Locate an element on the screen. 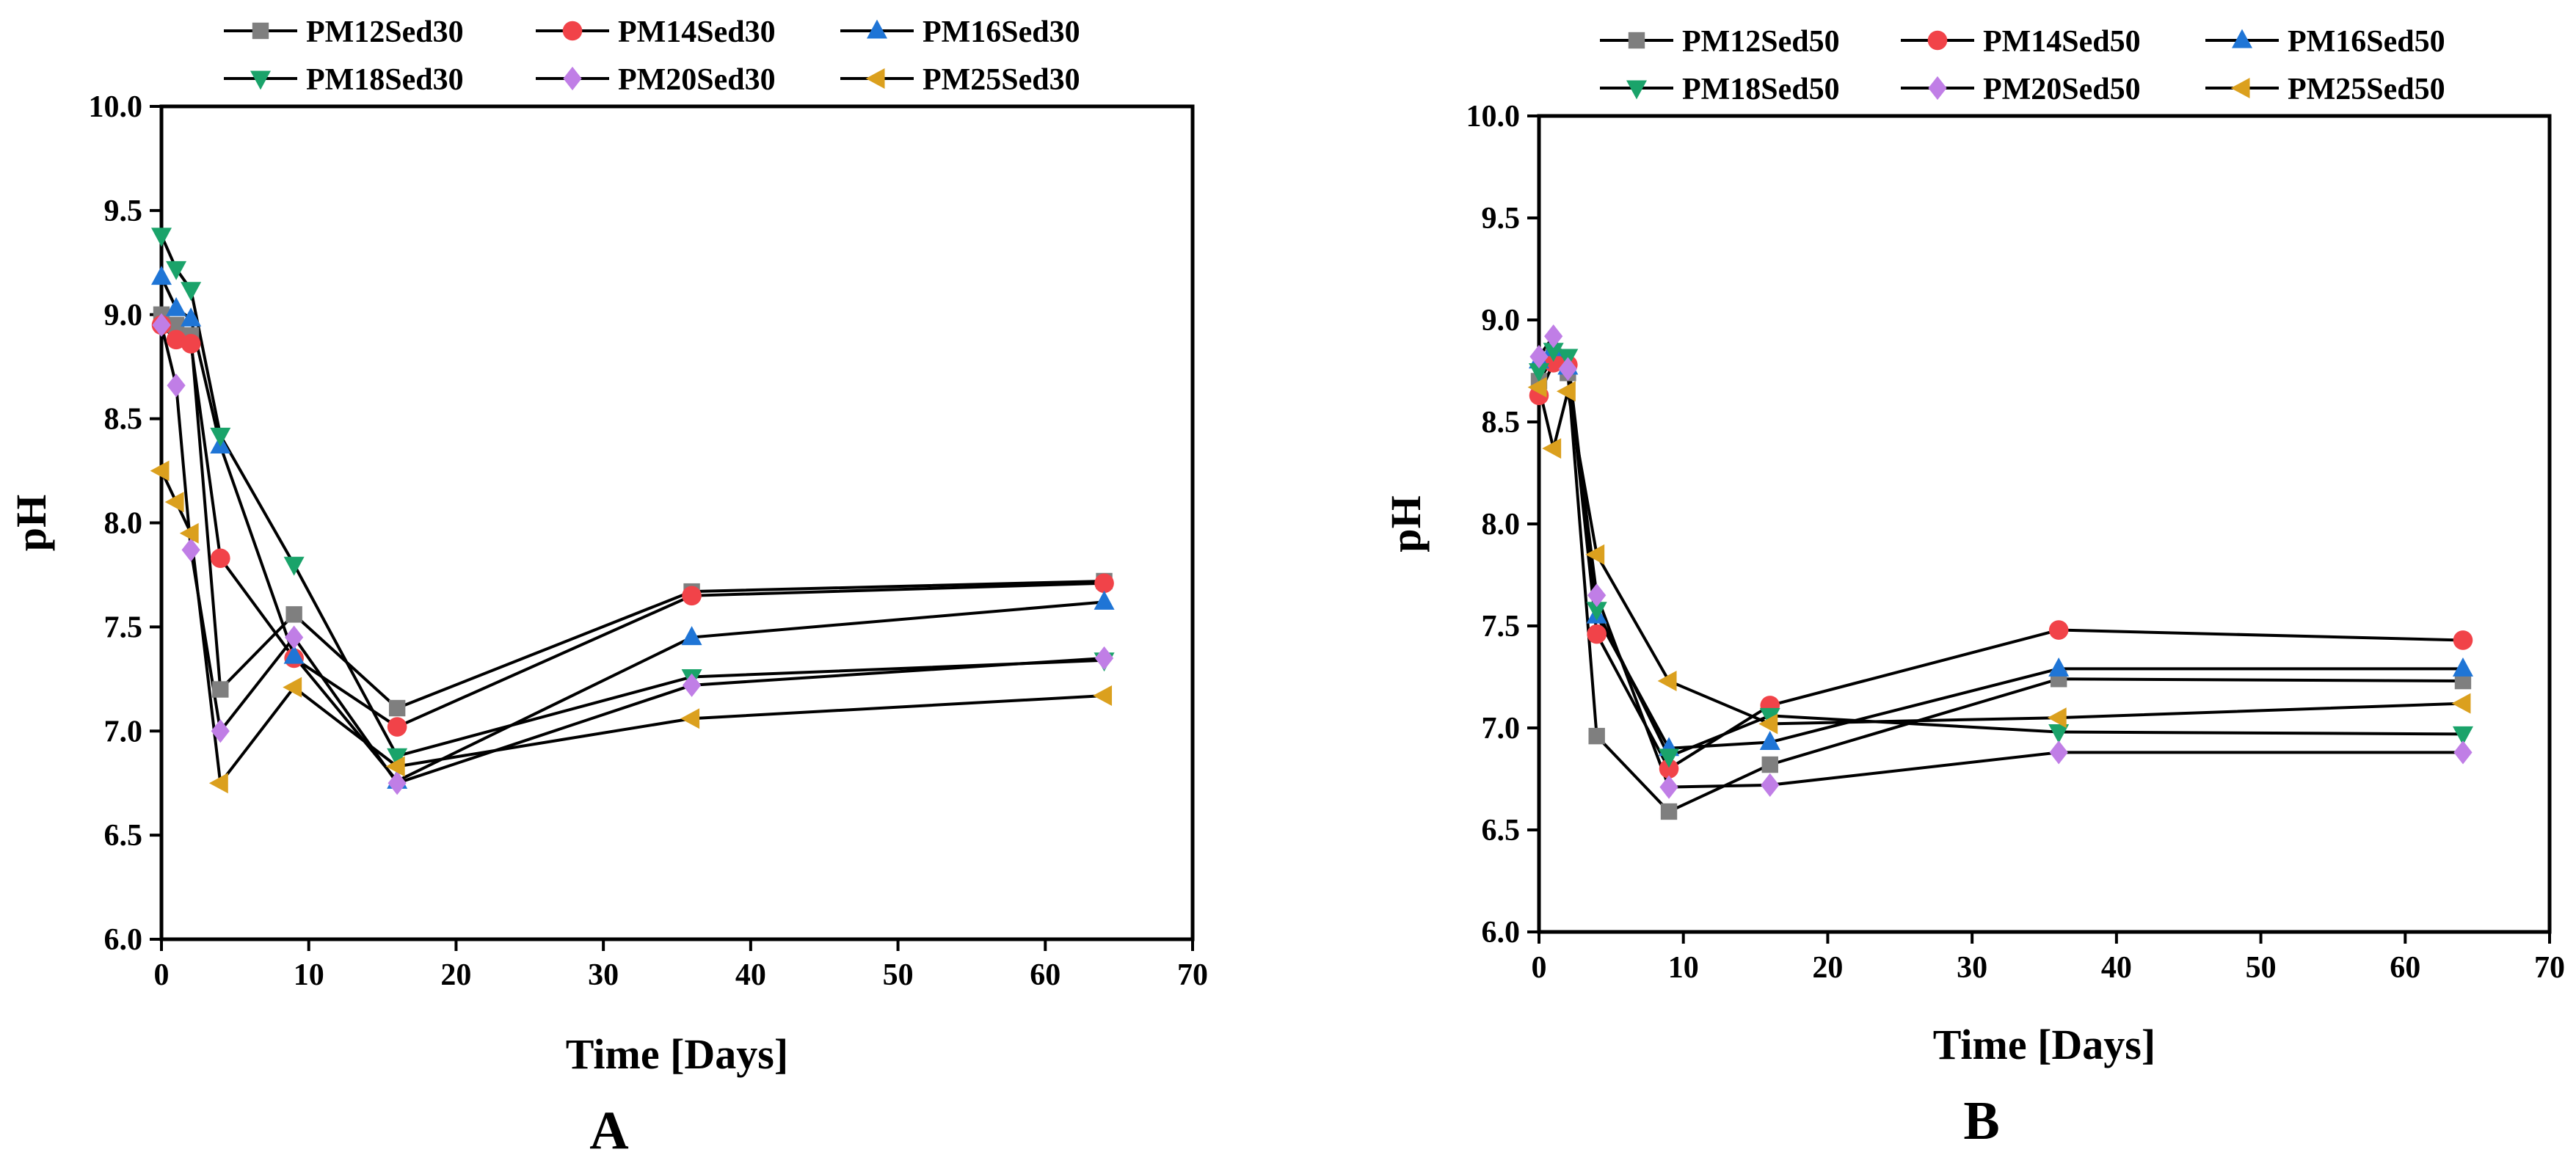  legend-item: PM25Sed50 is located at coordinates (2325, 89).